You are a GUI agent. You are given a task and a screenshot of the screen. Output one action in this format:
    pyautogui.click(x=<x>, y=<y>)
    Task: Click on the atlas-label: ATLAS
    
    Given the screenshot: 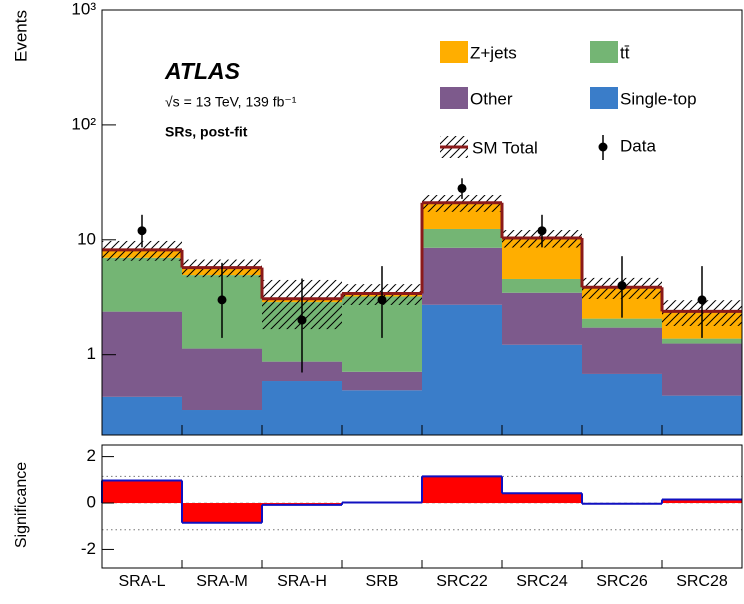 What is the action you would take?
    pyautogui.click(x=202, y=71)
    